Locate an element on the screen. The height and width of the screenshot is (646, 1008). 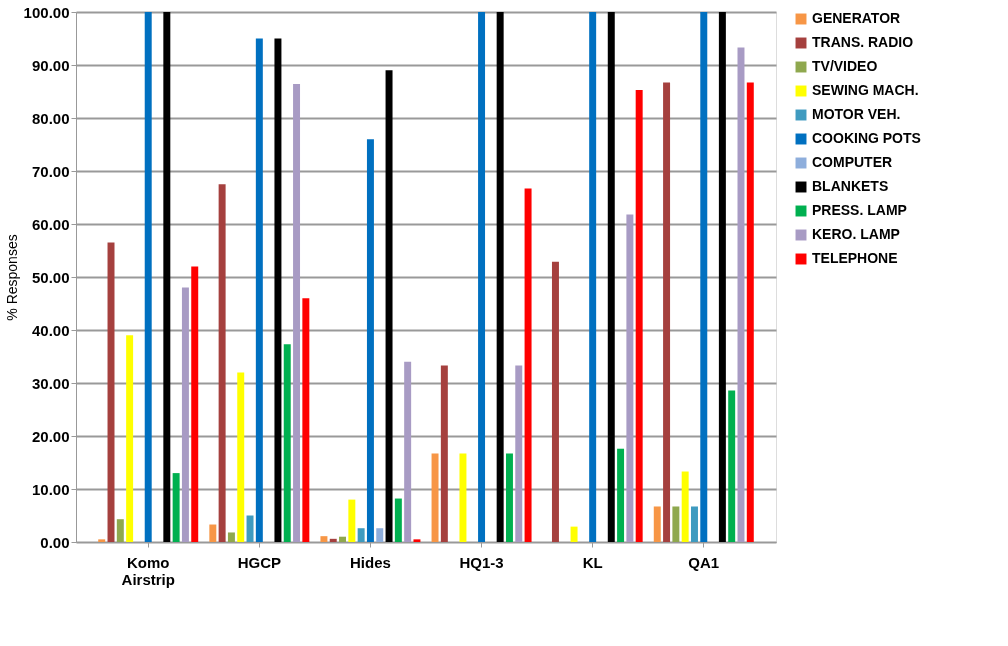
x-tick-label: QA1 is located at coordinates (704, 562).